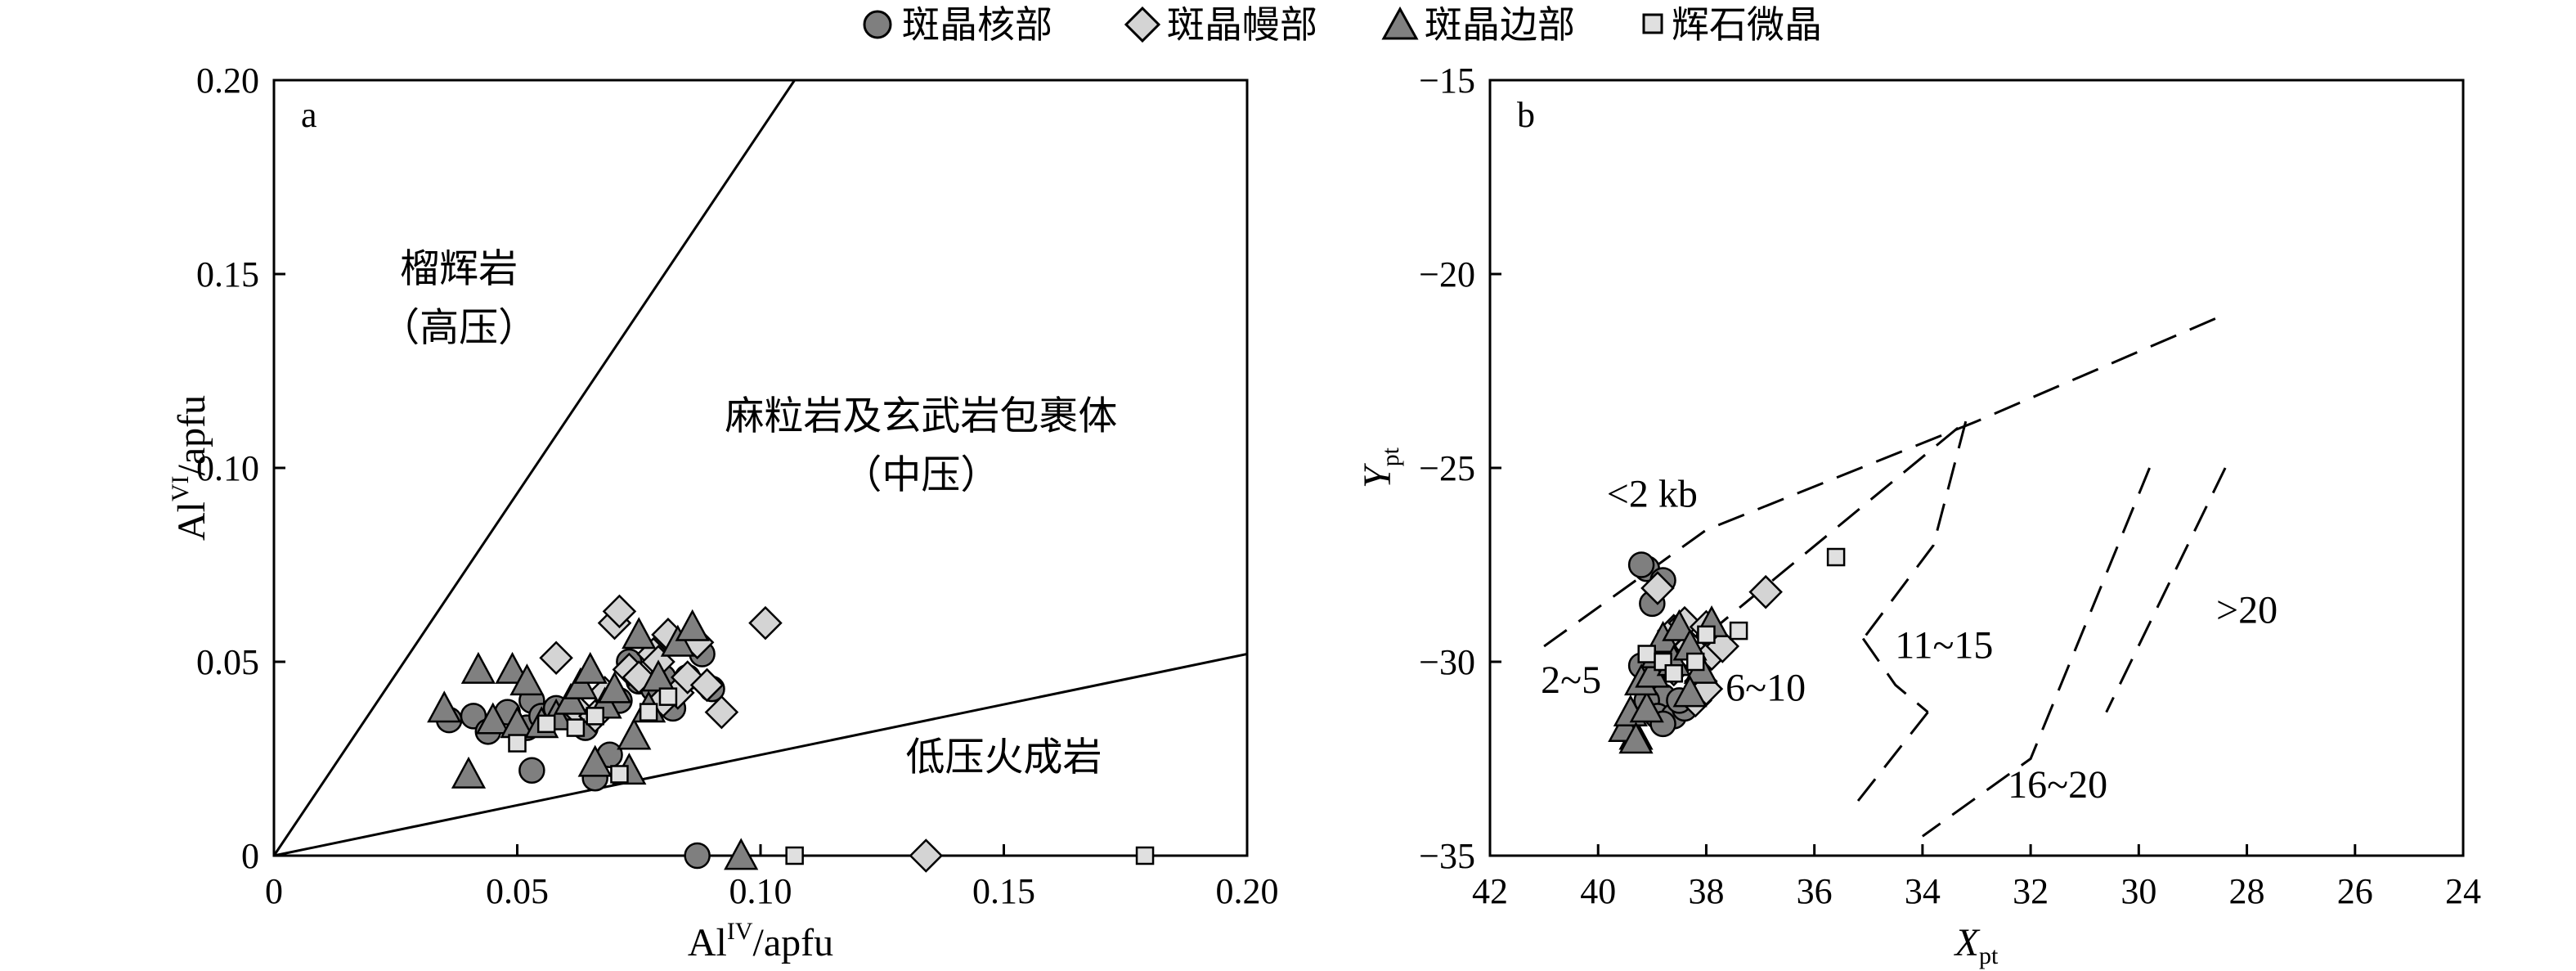 This screenshot has height=971, width=2576. Describe the element at coordinates (877, 25) in the screenshot. I see `legend-marker-core` at that location.